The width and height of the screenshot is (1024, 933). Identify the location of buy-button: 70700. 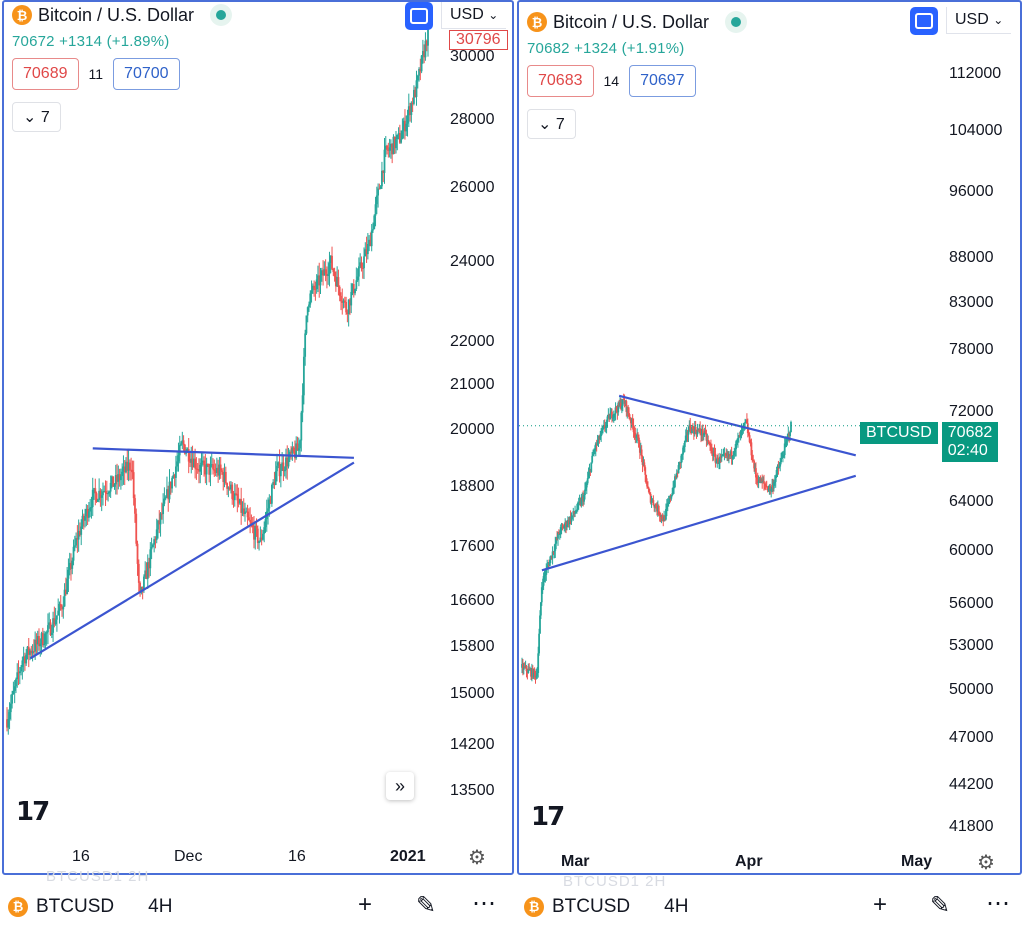
(146, 74).